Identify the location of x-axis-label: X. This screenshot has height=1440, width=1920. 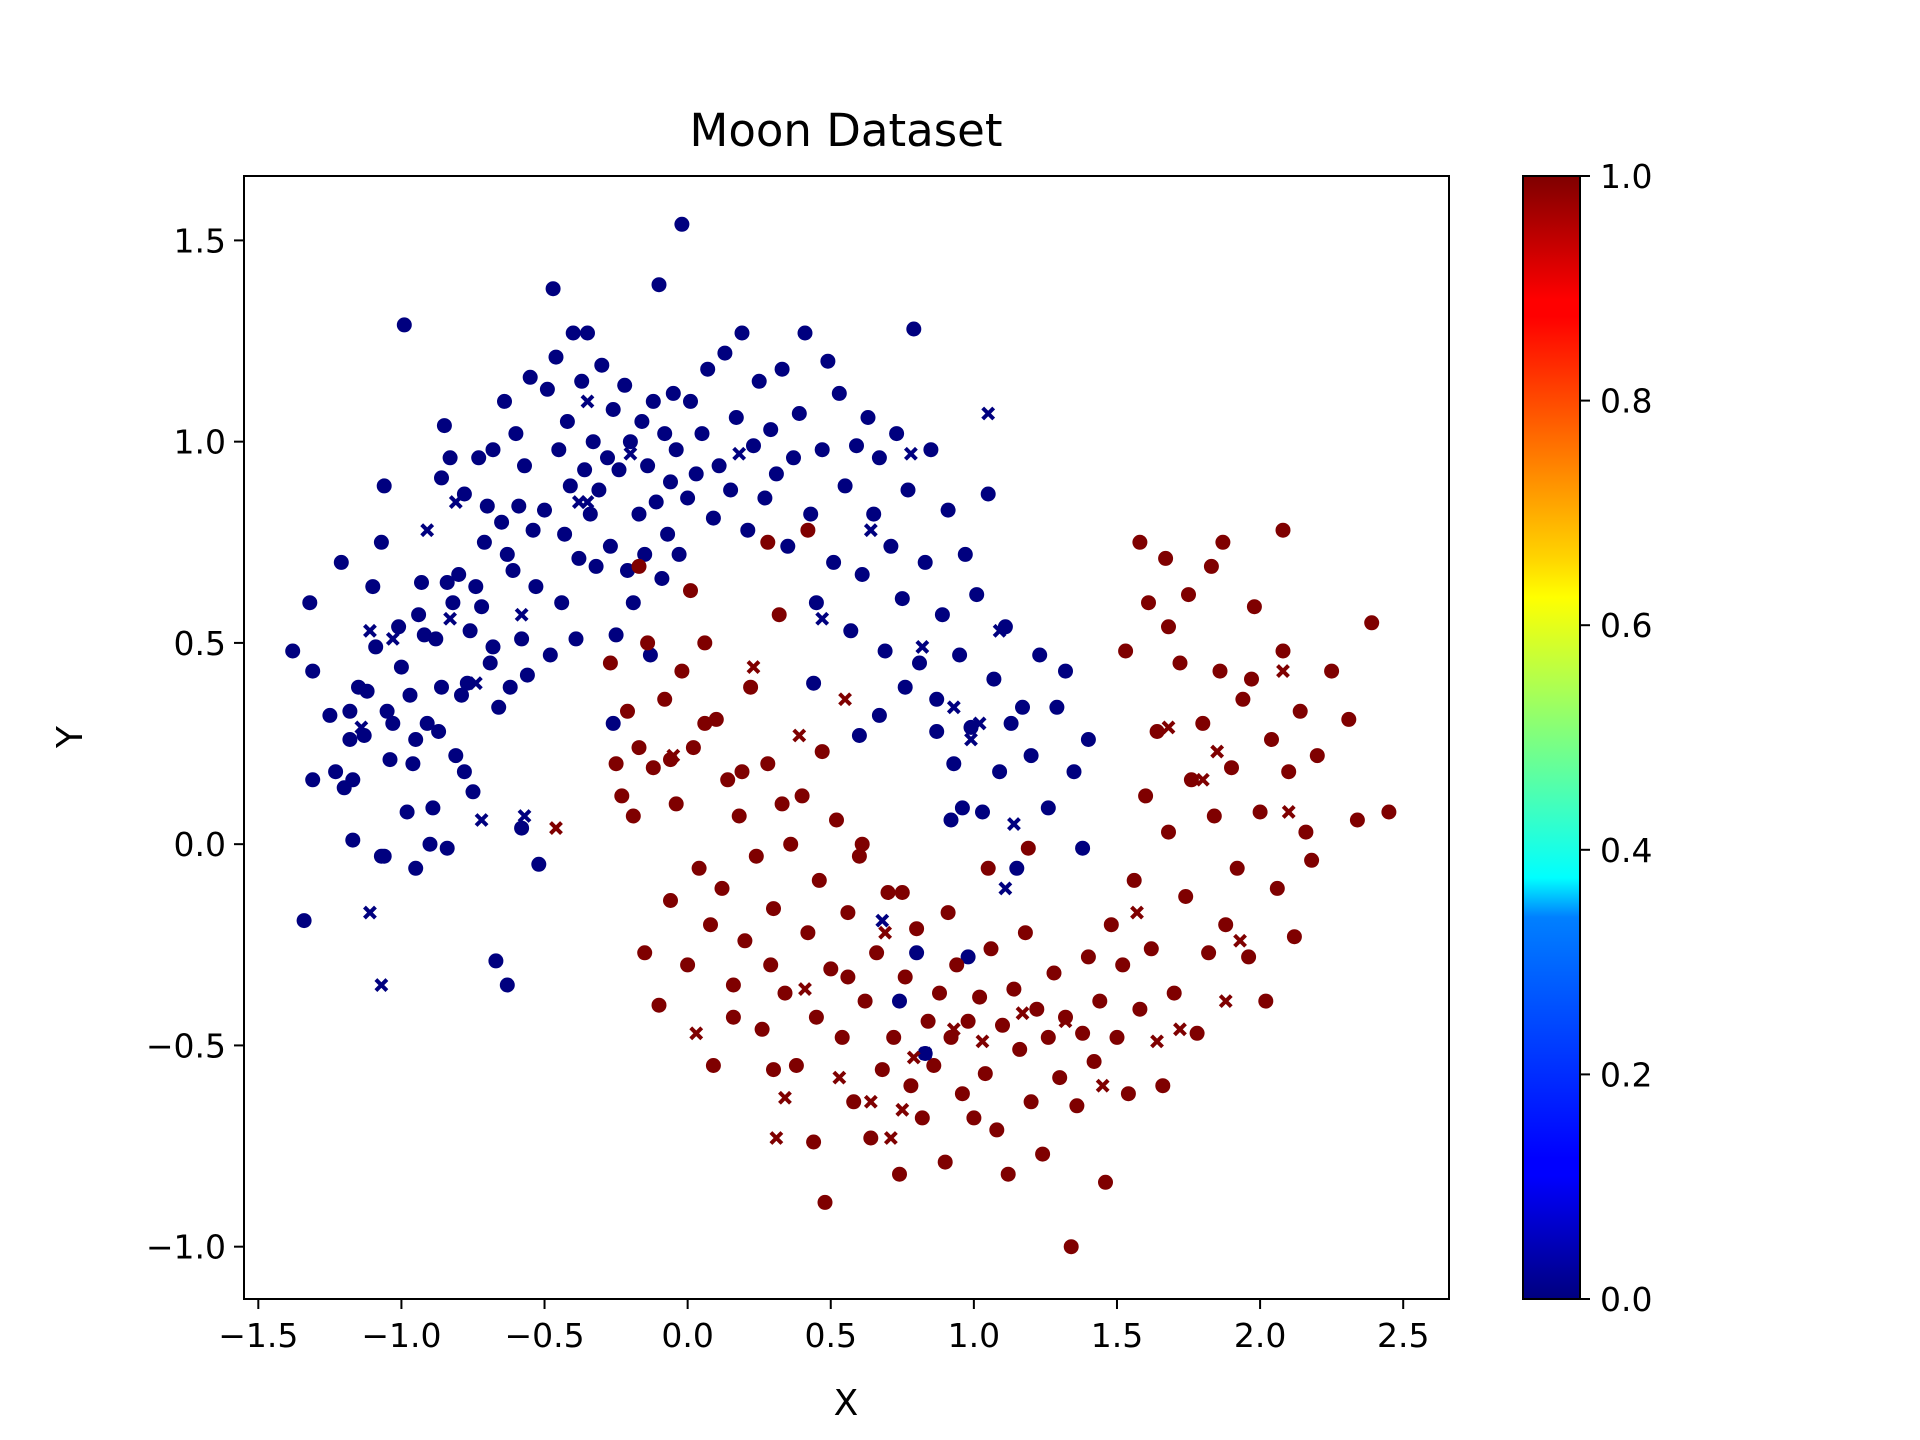
(846, 1403).